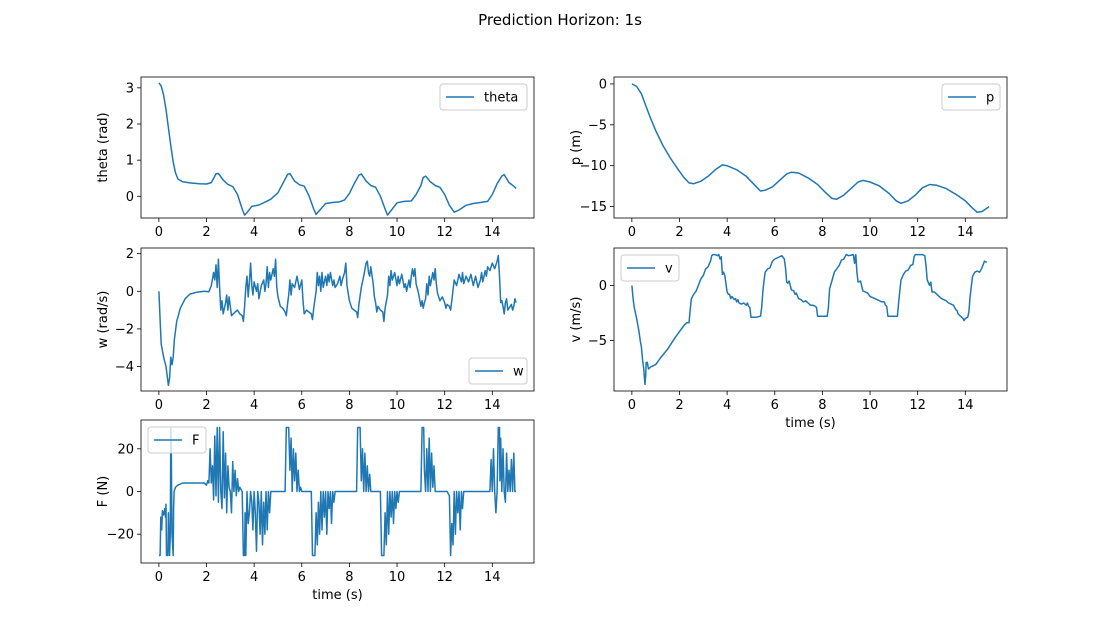 The height and width of the screenshot is (633, 1120). What do you see at coordinates (103, 147) in the screenshot?
I see `y-axis-label: theta (rad)` at bounding box center [103, 147].